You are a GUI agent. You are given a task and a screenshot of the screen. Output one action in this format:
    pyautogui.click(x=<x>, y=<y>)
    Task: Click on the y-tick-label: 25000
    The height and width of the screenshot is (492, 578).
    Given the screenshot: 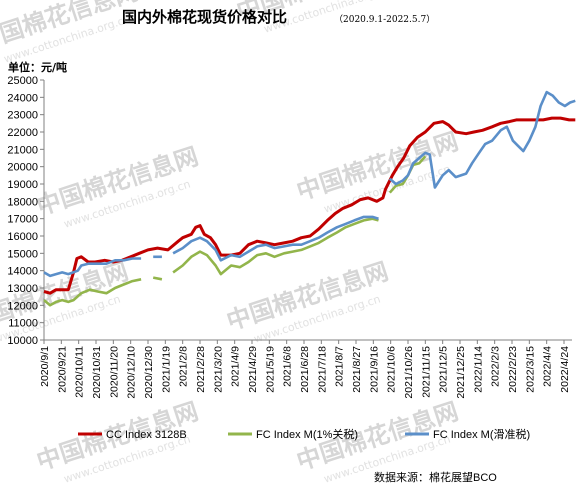 What is the action you would take?
    pyautogui.click(x=22, y=81)
    